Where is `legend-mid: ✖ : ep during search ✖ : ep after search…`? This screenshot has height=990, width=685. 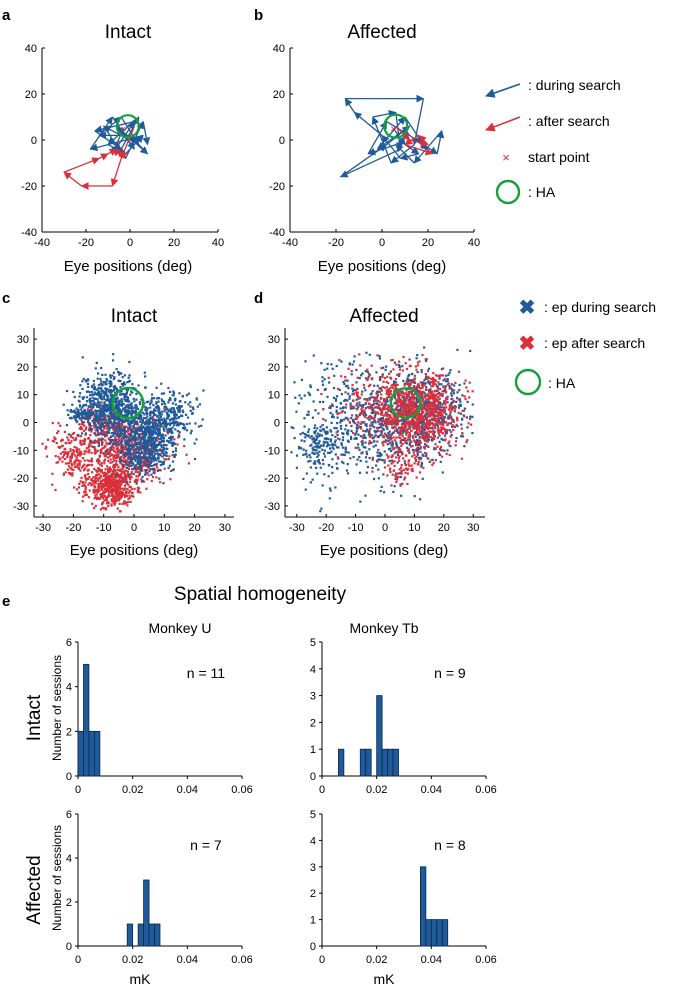 legend-mid: ✖ : ep during search ✖ : ep after search… is located at coordinates (585, 346).